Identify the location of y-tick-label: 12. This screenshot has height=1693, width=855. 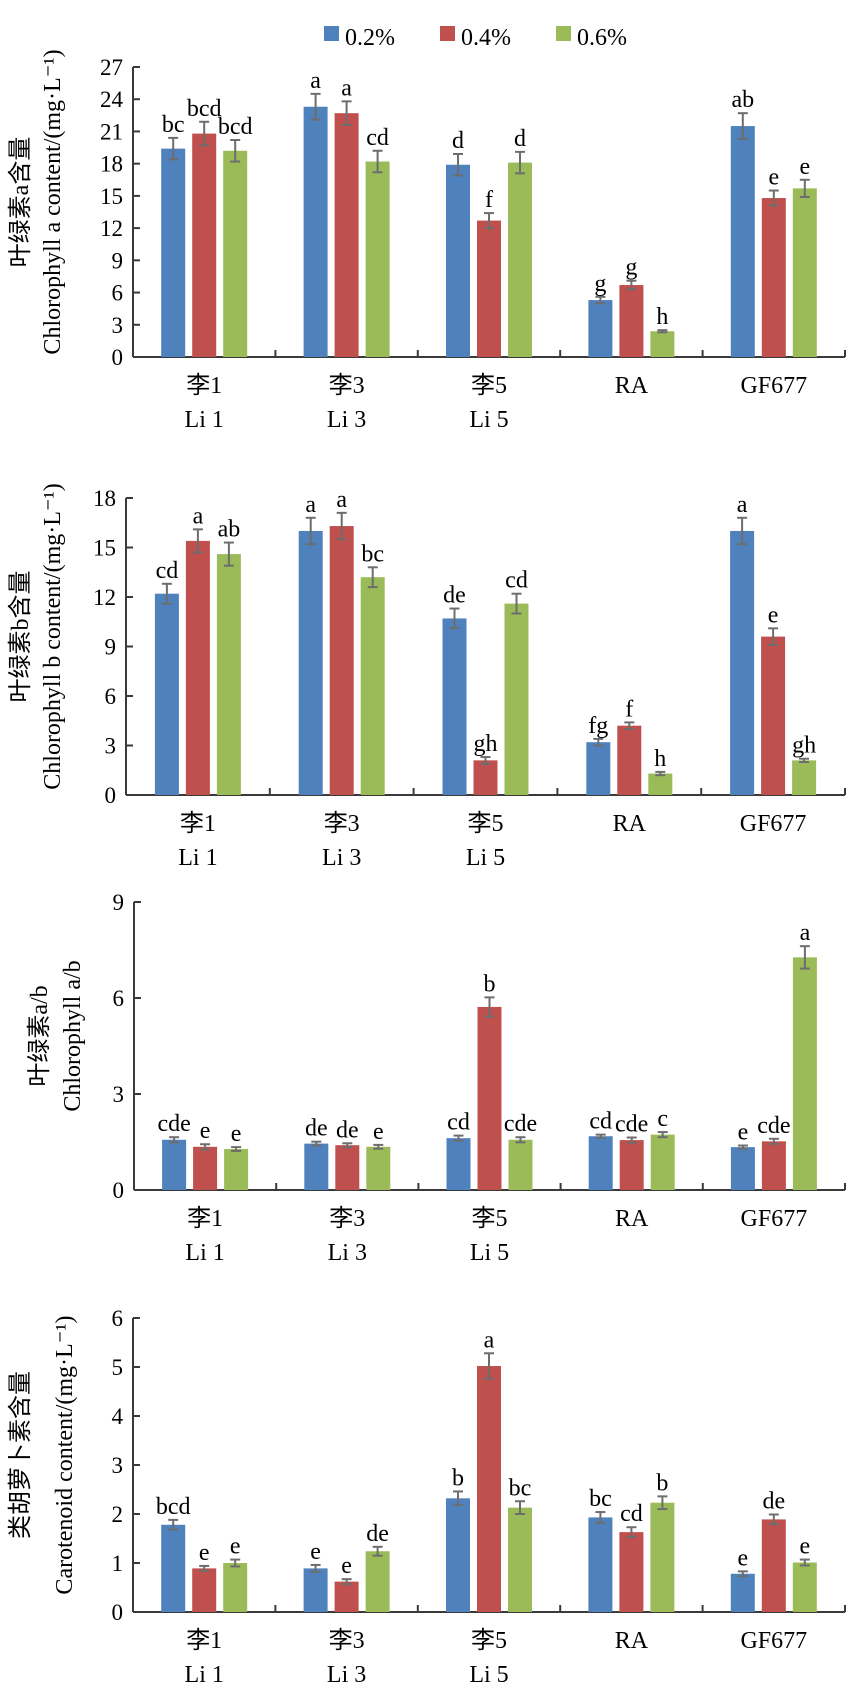
(111, 228).